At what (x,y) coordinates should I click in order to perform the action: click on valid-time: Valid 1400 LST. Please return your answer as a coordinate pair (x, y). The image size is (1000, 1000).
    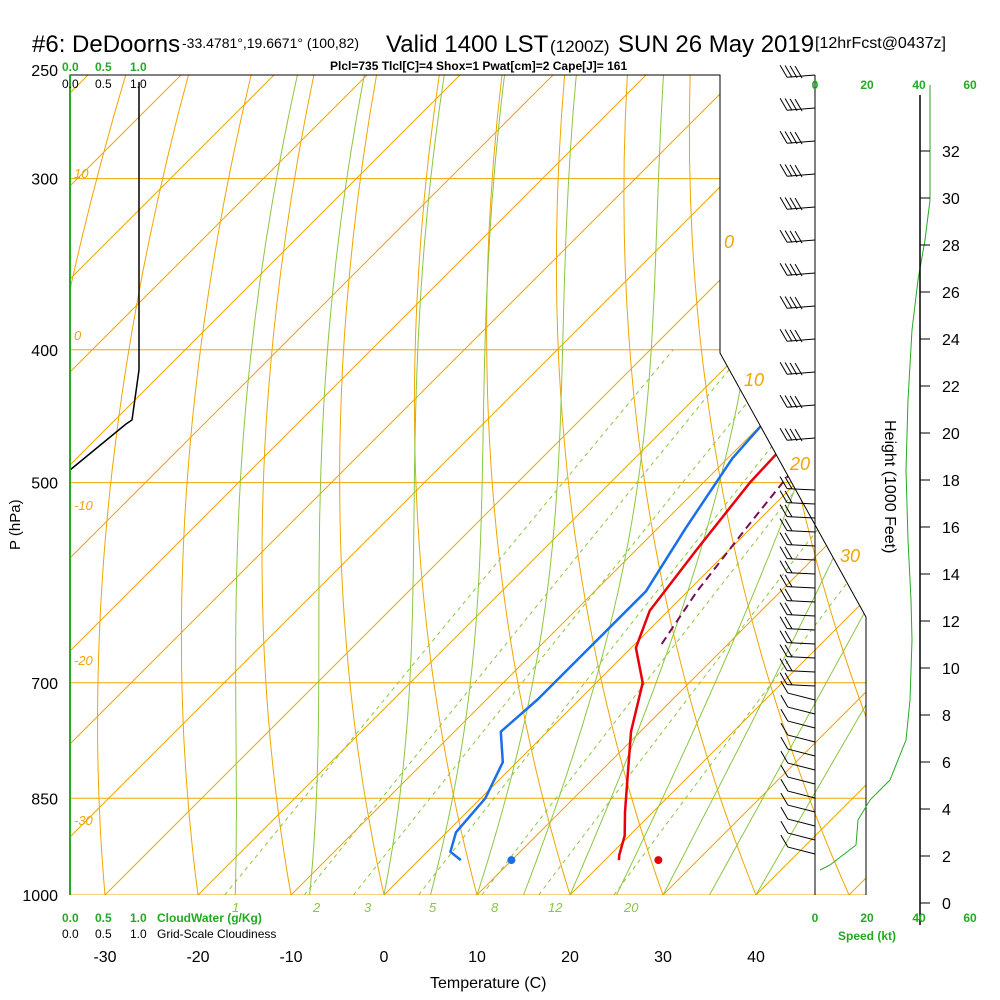
    Looking at the image, I should click on (467, 44).